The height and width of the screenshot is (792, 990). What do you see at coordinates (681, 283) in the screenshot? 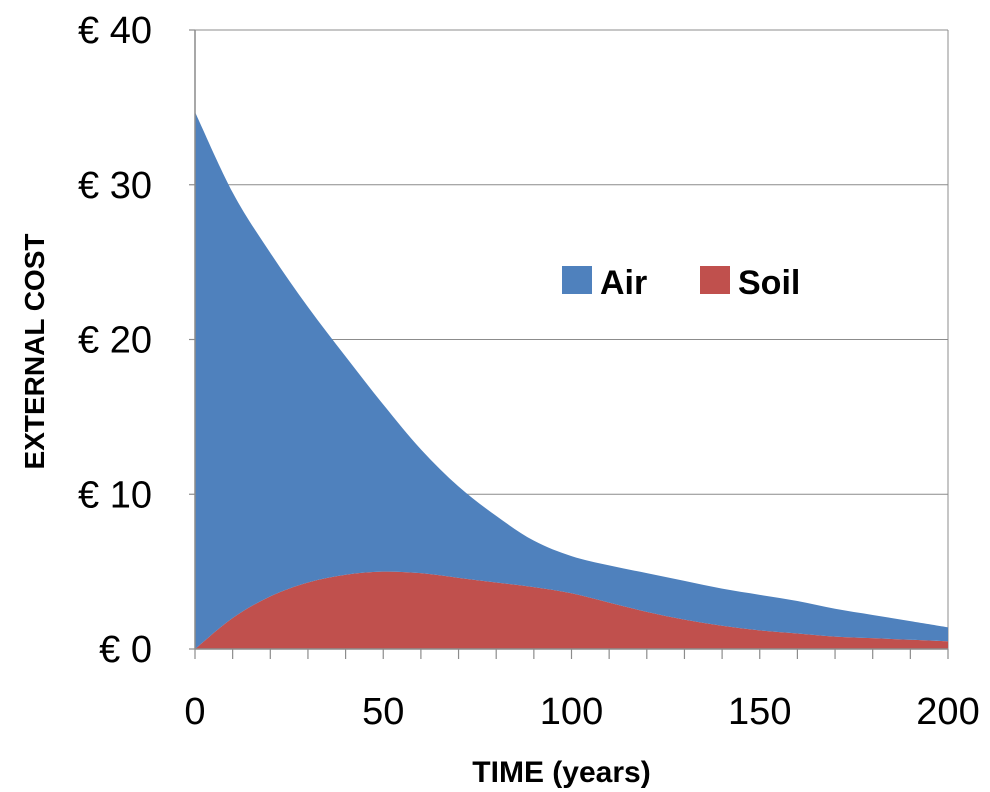
I see `legend: Air Soil` at bounding box center [681, 283].